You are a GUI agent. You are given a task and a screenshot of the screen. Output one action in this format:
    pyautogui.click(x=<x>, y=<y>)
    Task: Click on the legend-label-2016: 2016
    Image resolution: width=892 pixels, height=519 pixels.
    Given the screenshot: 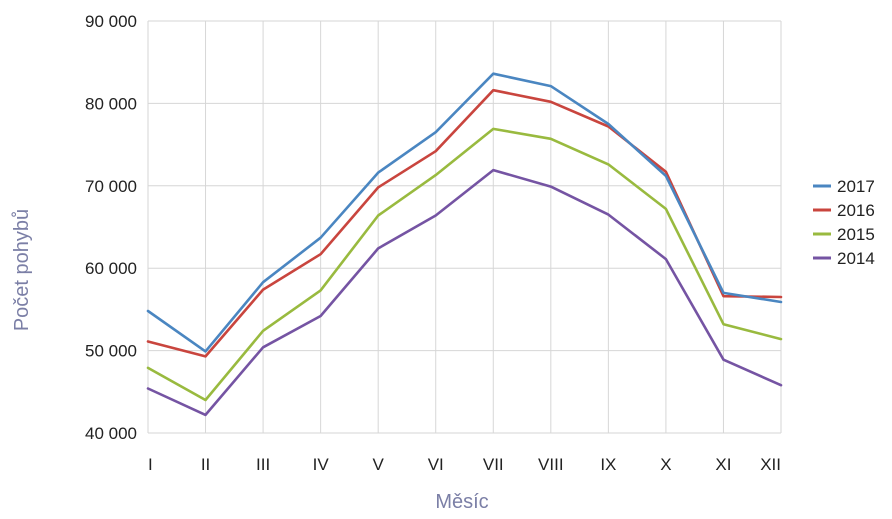 What is the action you would take?
    pyautogui.click(x=856, y=210)
    